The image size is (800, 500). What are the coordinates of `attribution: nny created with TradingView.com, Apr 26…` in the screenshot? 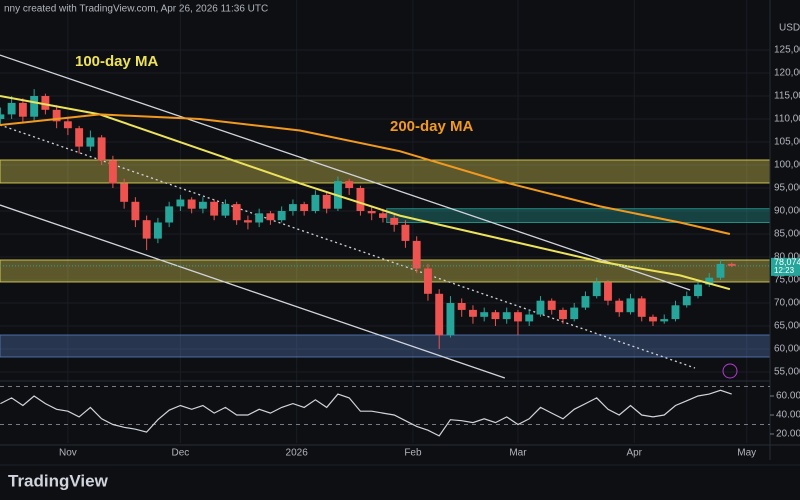 It's located at (136, 9).